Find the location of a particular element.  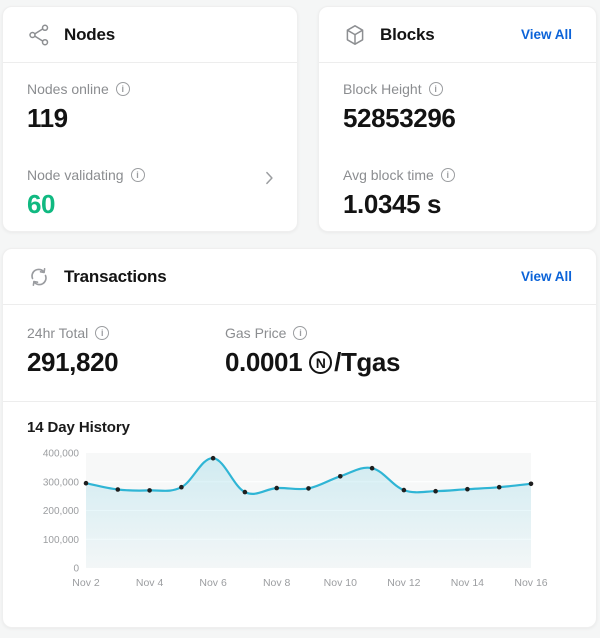

node-validating-stat: Node validating i 60 is located at coordinates (150, 193).